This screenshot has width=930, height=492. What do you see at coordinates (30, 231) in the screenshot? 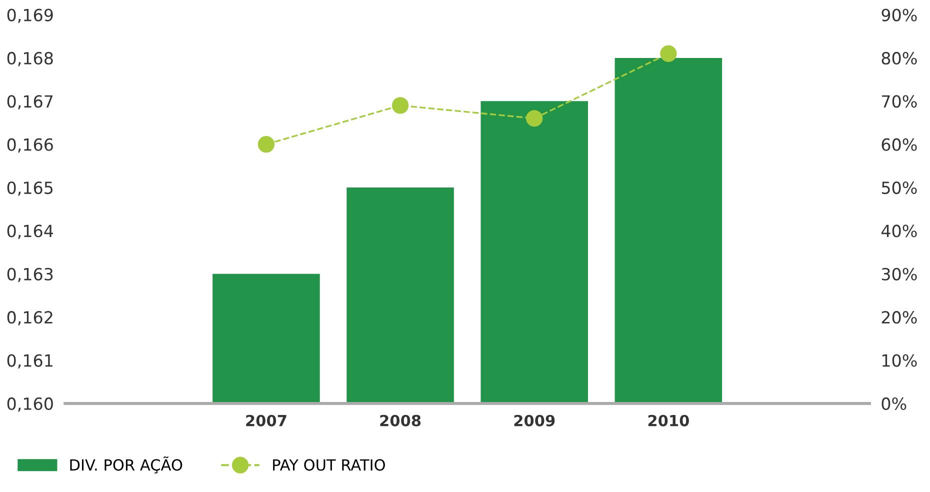
I see `y-tick-label: 0,164` at bounding box center [30, 231].